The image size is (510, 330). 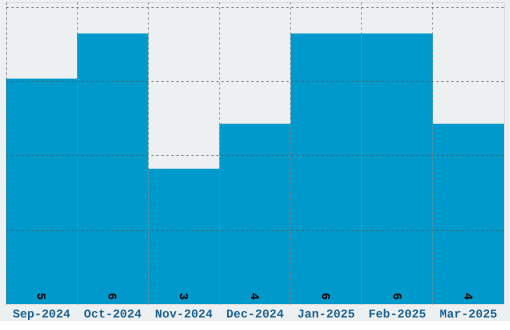 I want to click on x-tick-label: Feb-2025, so click(x=397, y=315).